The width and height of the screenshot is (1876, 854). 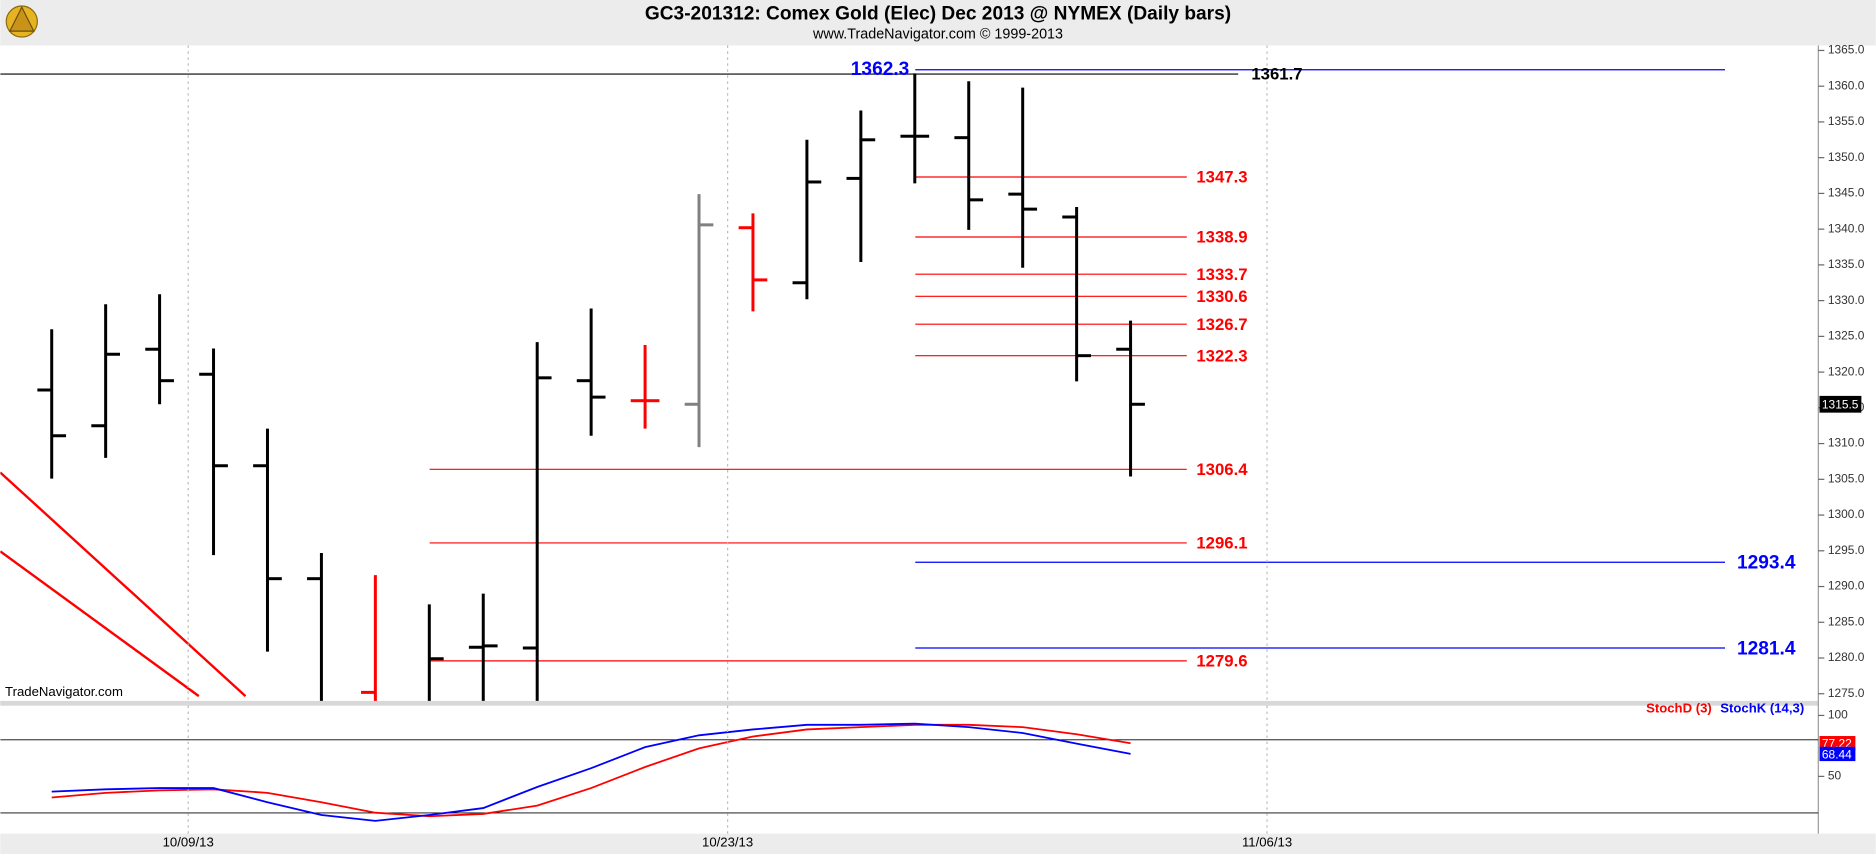 I want to click on level-label: 1293.4, so click(x=1766, y=562).